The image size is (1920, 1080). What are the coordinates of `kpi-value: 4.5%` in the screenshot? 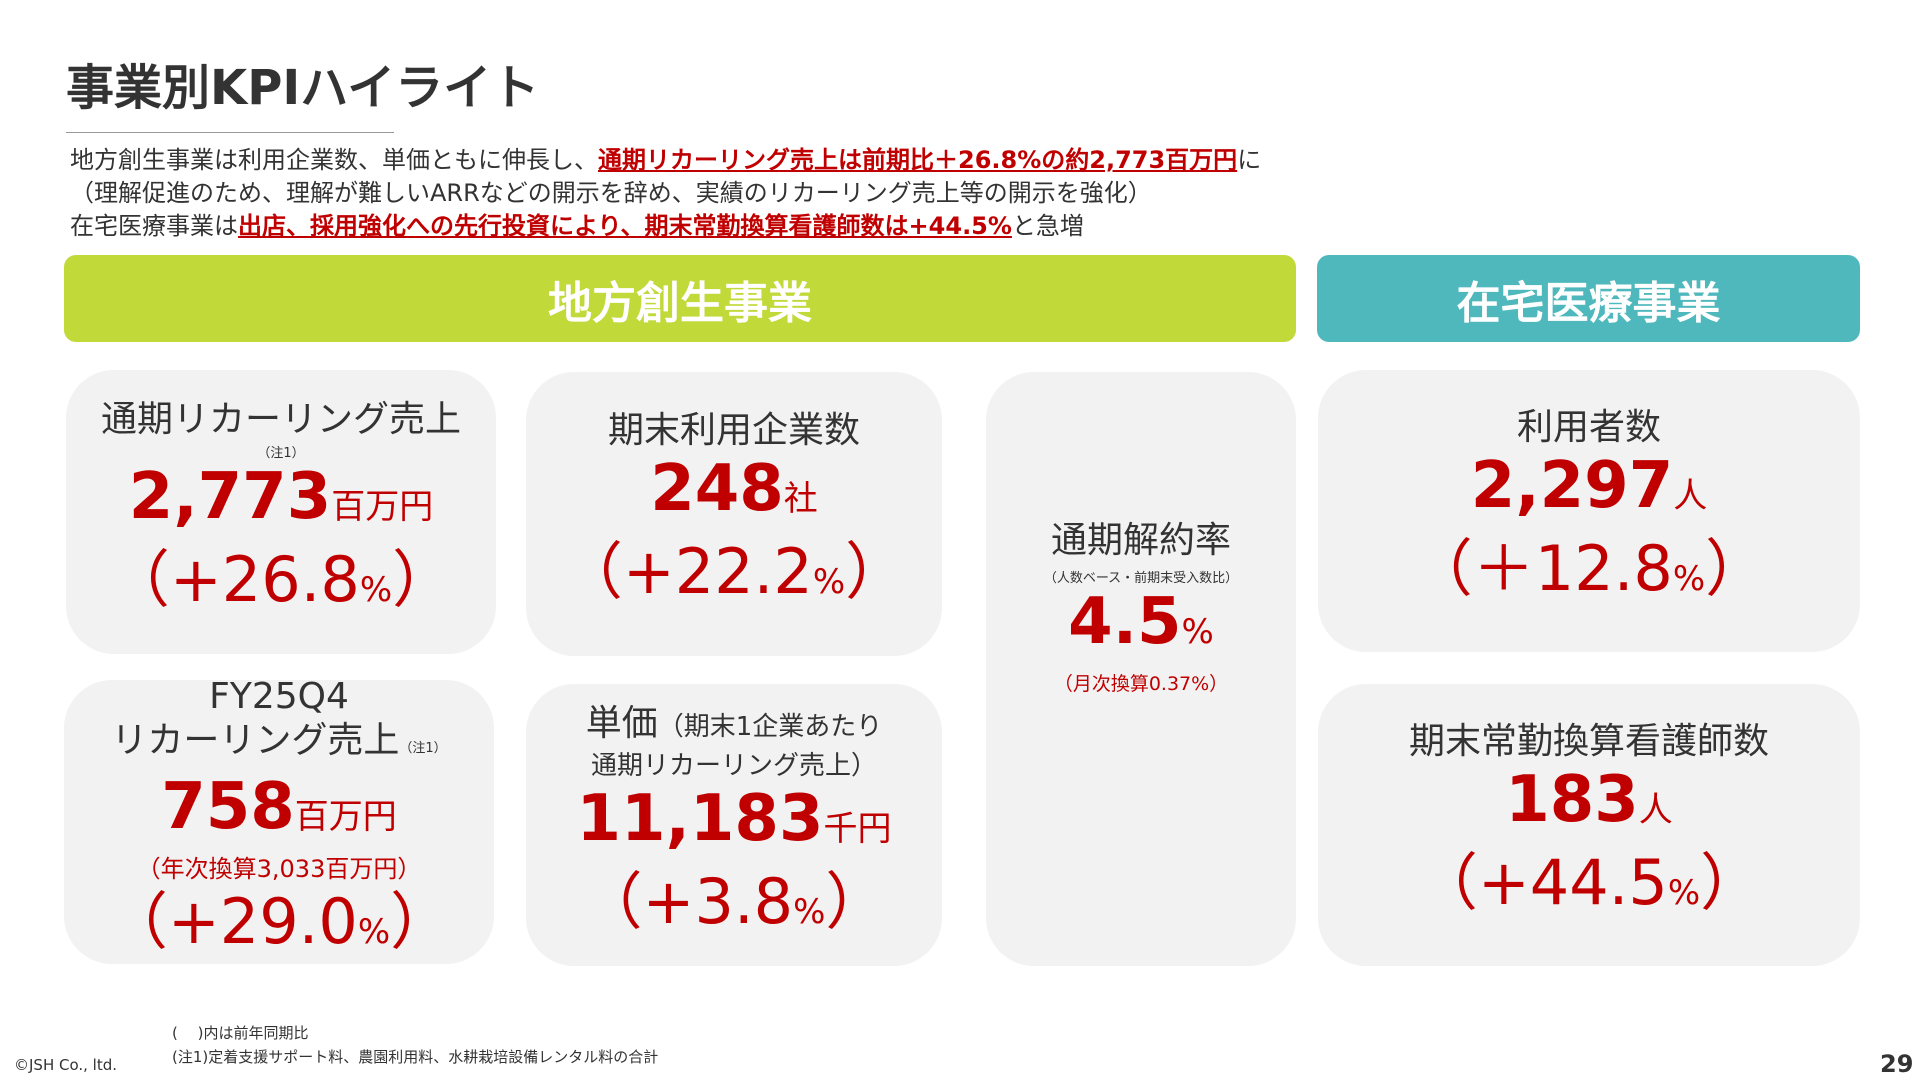 It's located at (1141, 627).